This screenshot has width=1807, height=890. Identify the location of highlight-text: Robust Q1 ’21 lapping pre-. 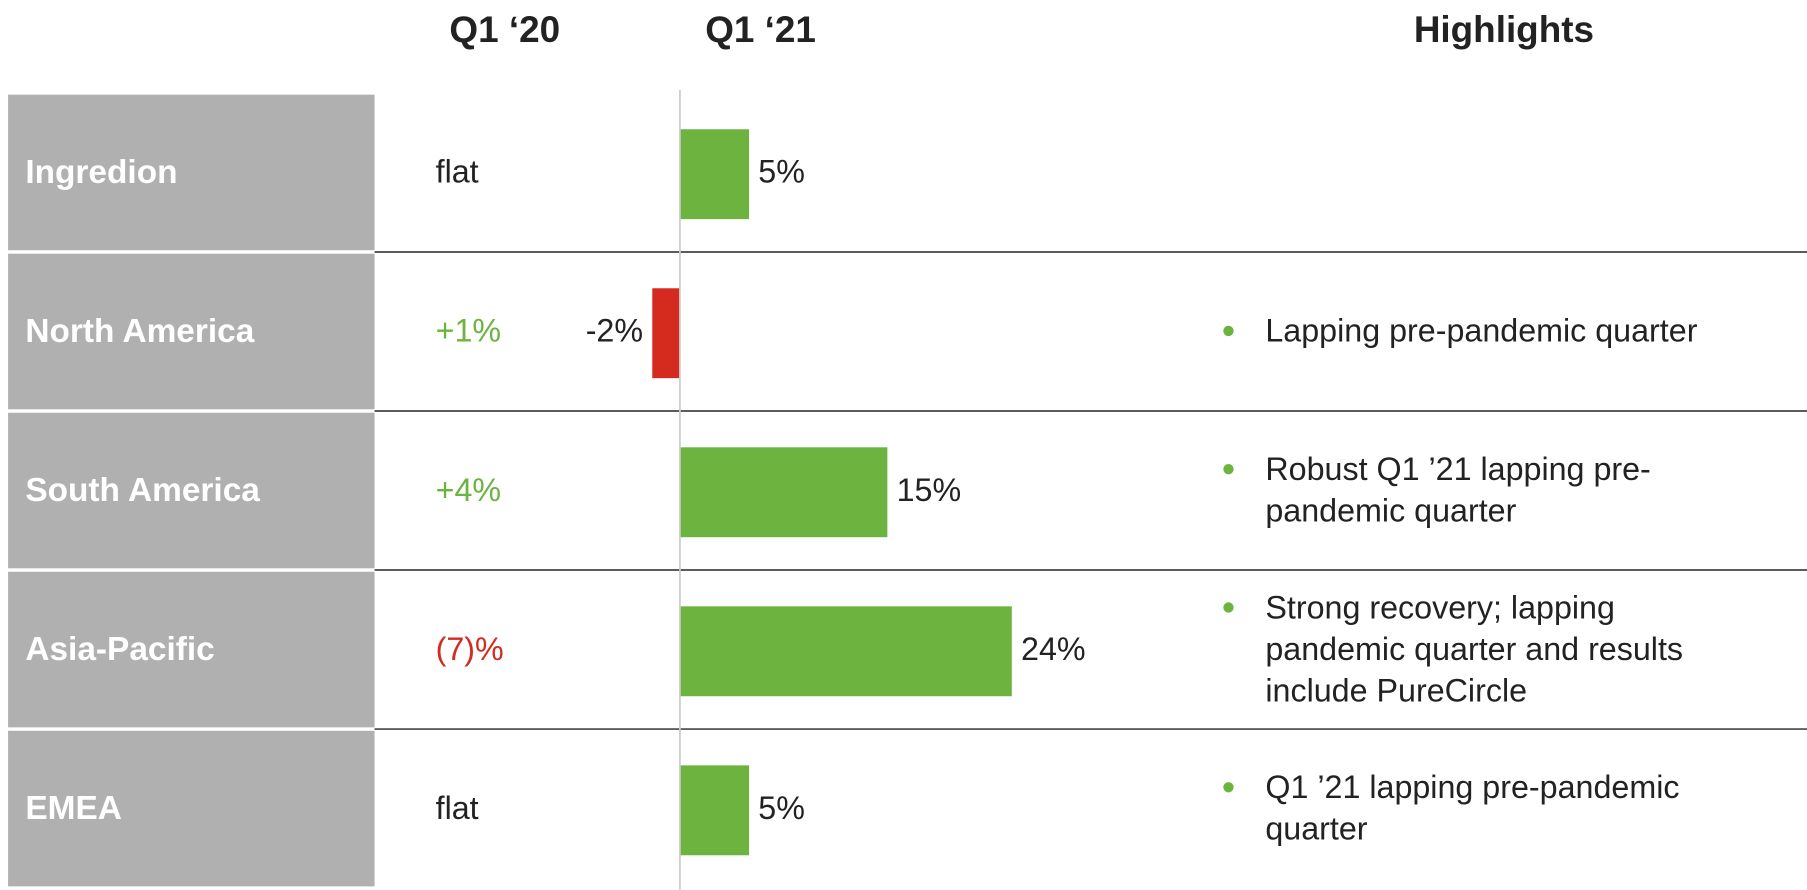
(1457, 469).